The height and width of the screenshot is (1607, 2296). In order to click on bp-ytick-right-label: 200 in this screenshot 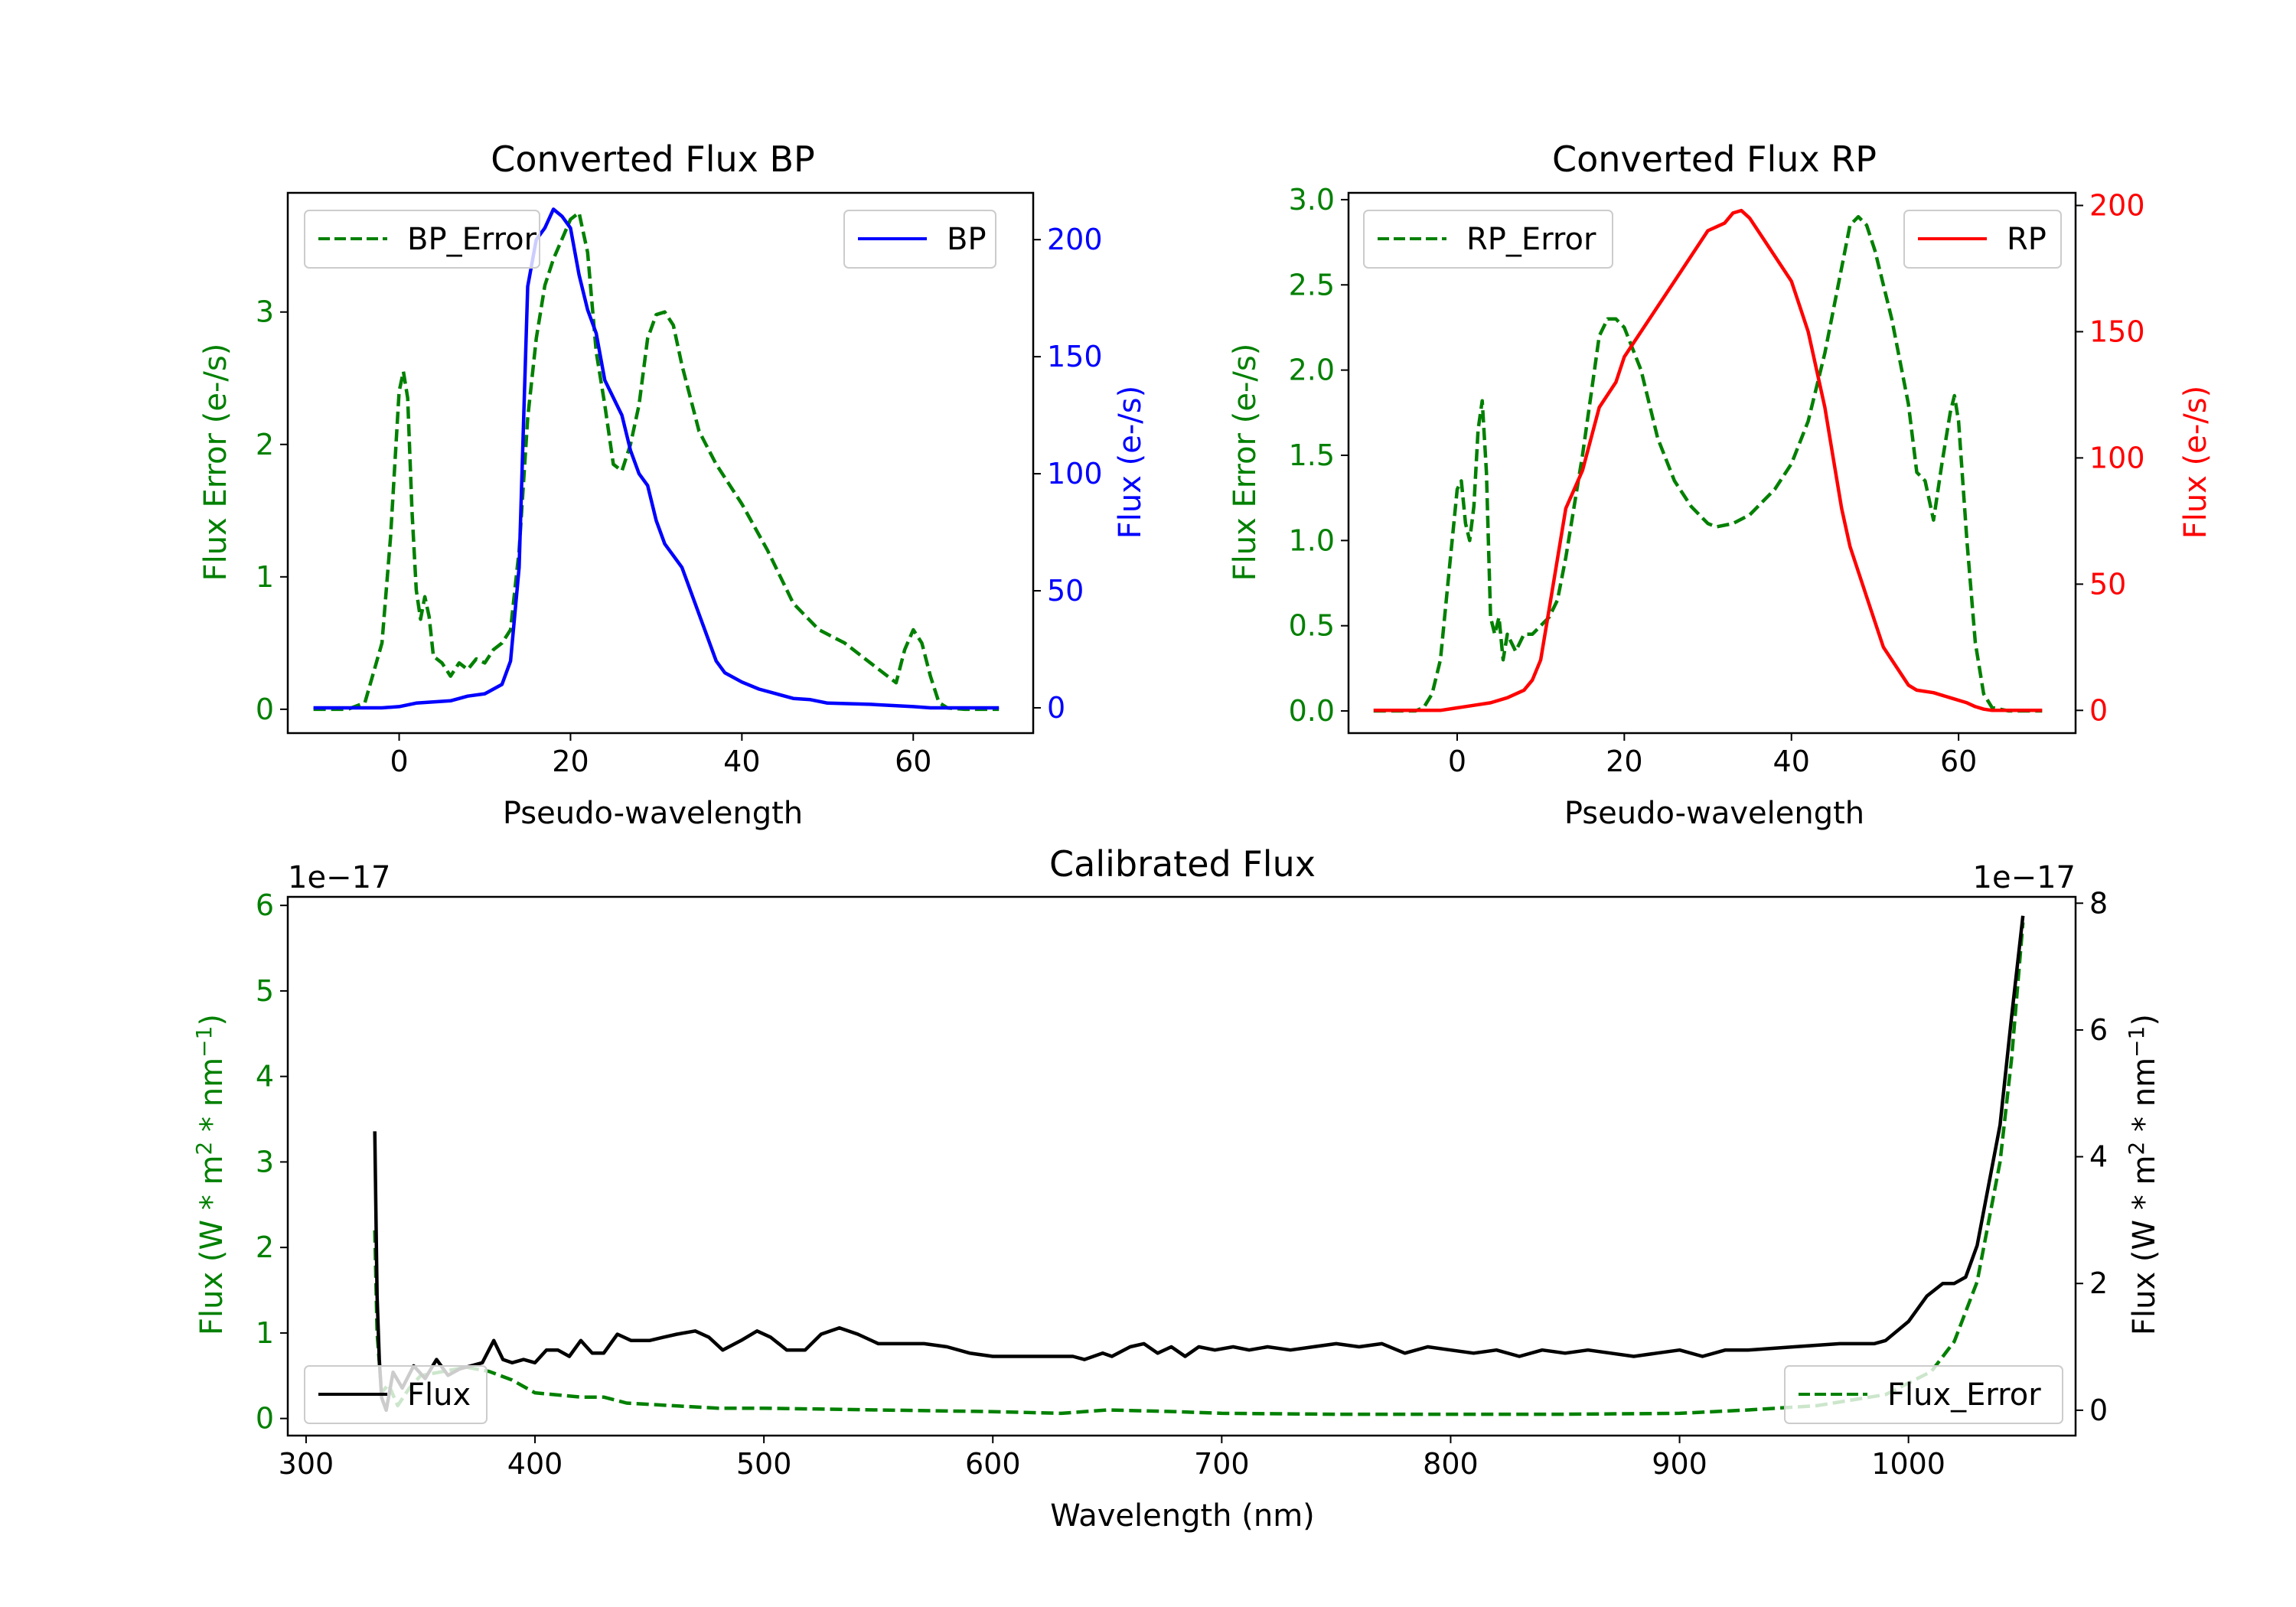, I will do `click(1075, 239)`.